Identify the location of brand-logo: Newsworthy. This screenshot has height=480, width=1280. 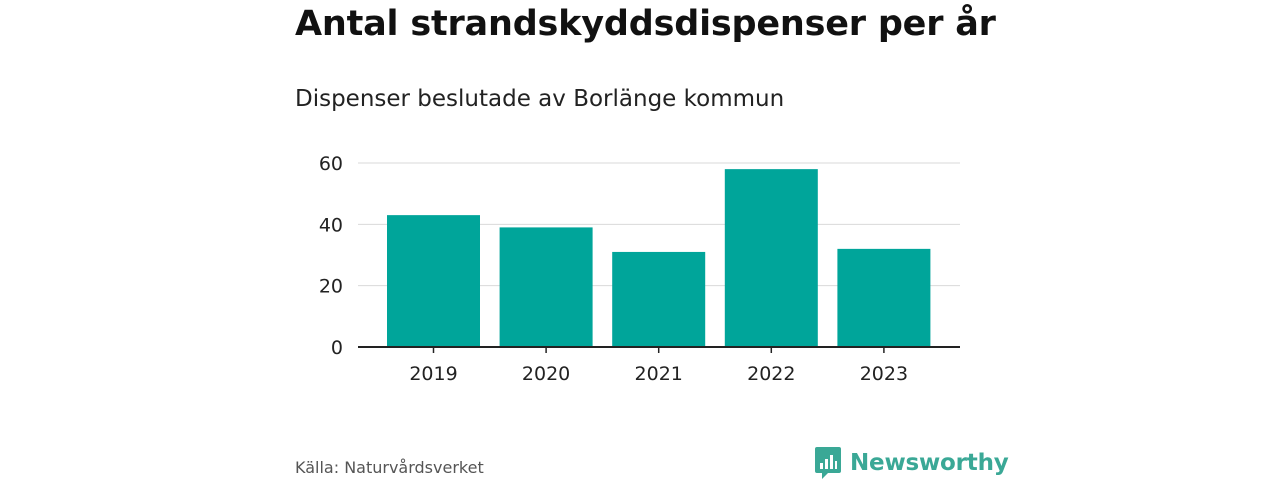
(911, 463).